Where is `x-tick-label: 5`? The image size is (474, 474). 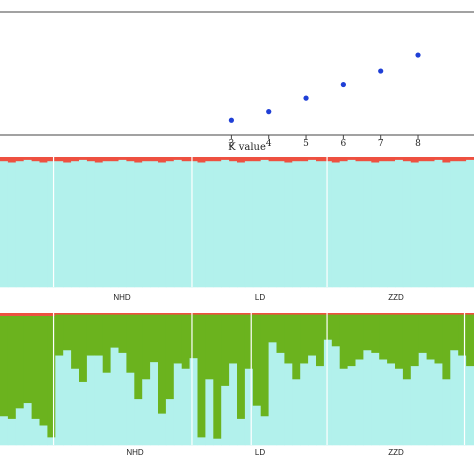 x-tick-label: 5 is located at coordinates (306, 144).